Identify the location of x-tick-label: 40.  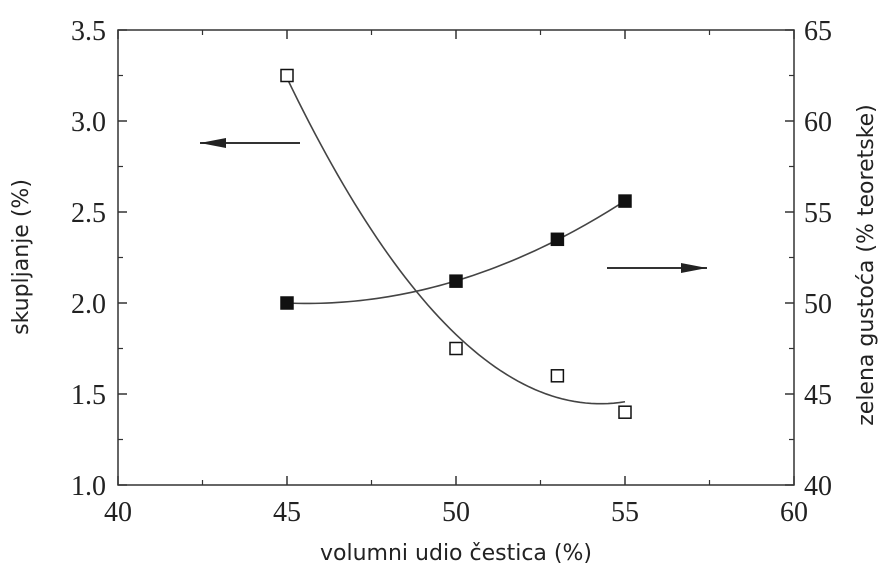
(118, 512).